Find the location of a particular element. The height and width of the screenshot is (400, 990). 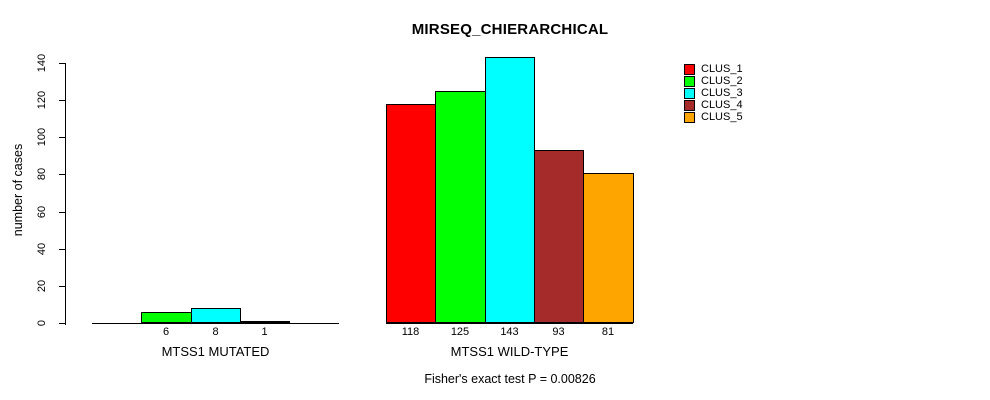

y-tick-label: 120 is located at coordinates (42, 100).